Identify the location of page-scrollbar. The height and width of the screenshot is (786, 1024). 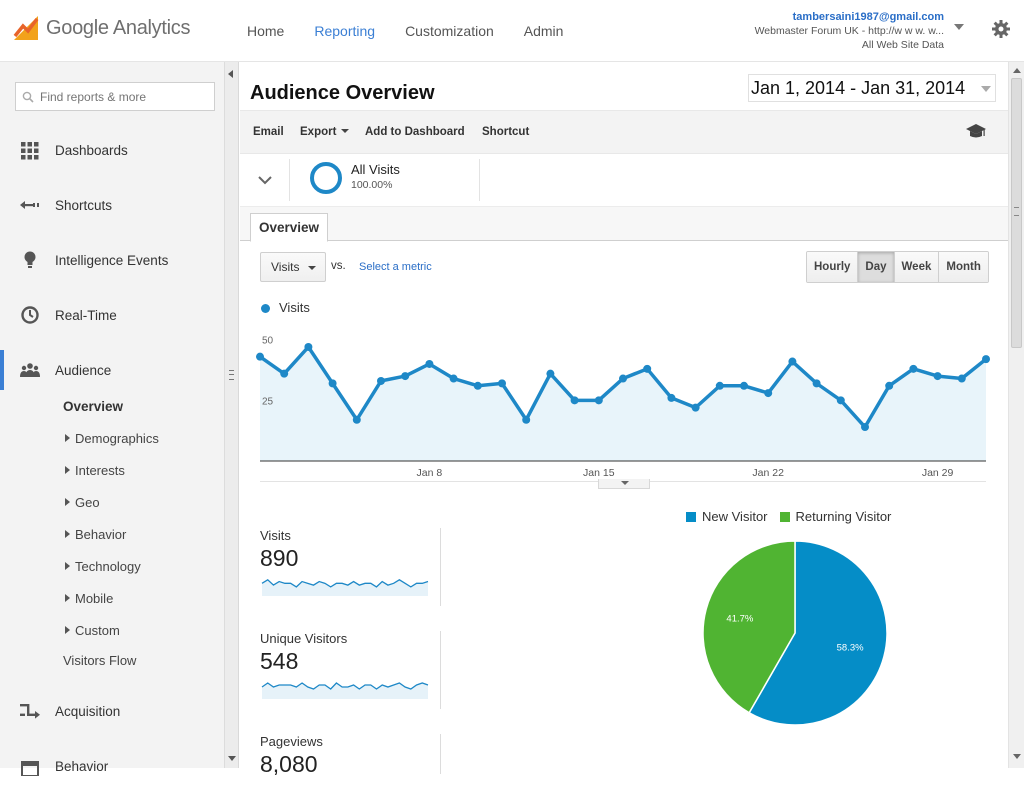
(1016, 415).